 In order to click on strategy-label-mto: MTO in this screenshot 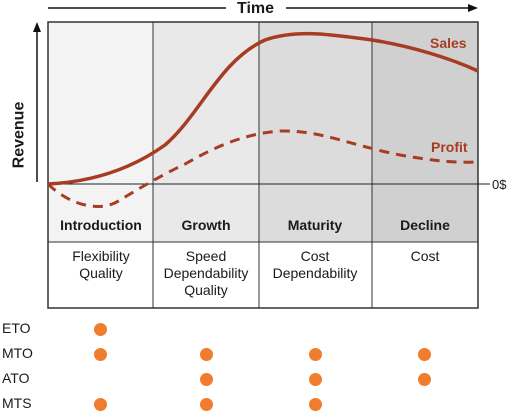, I will do `click(17, 353)`.